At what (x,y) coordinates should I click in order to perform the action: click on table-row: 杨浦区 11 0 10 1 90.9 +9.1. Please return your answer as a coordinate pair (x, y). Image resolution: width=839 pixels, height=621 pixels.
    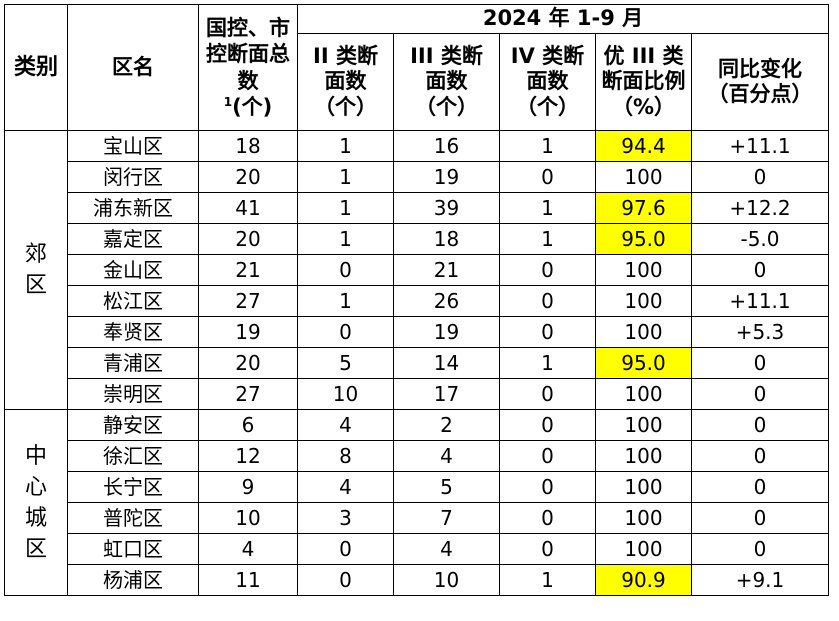
    Looking at the image, I should click on (417, 580).